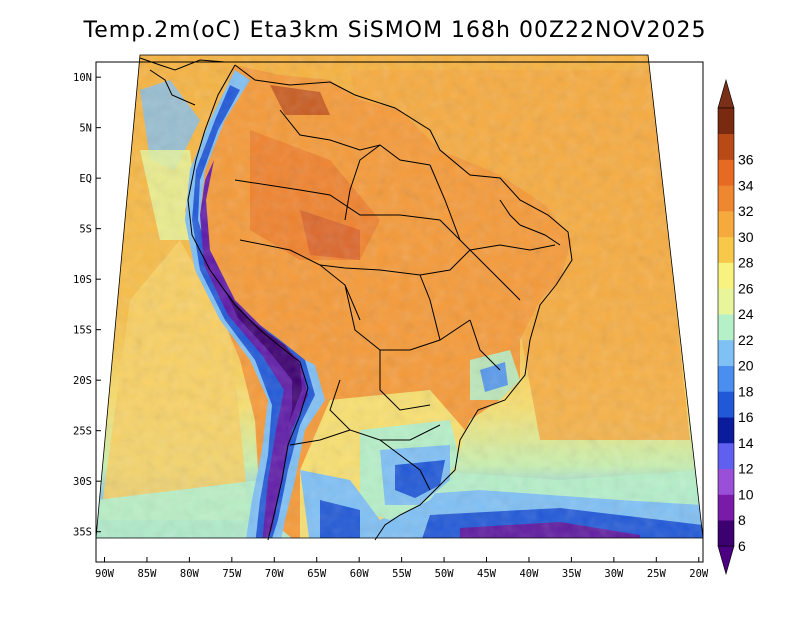  I want to click on colorbar-label: 16, so click(746, 417).